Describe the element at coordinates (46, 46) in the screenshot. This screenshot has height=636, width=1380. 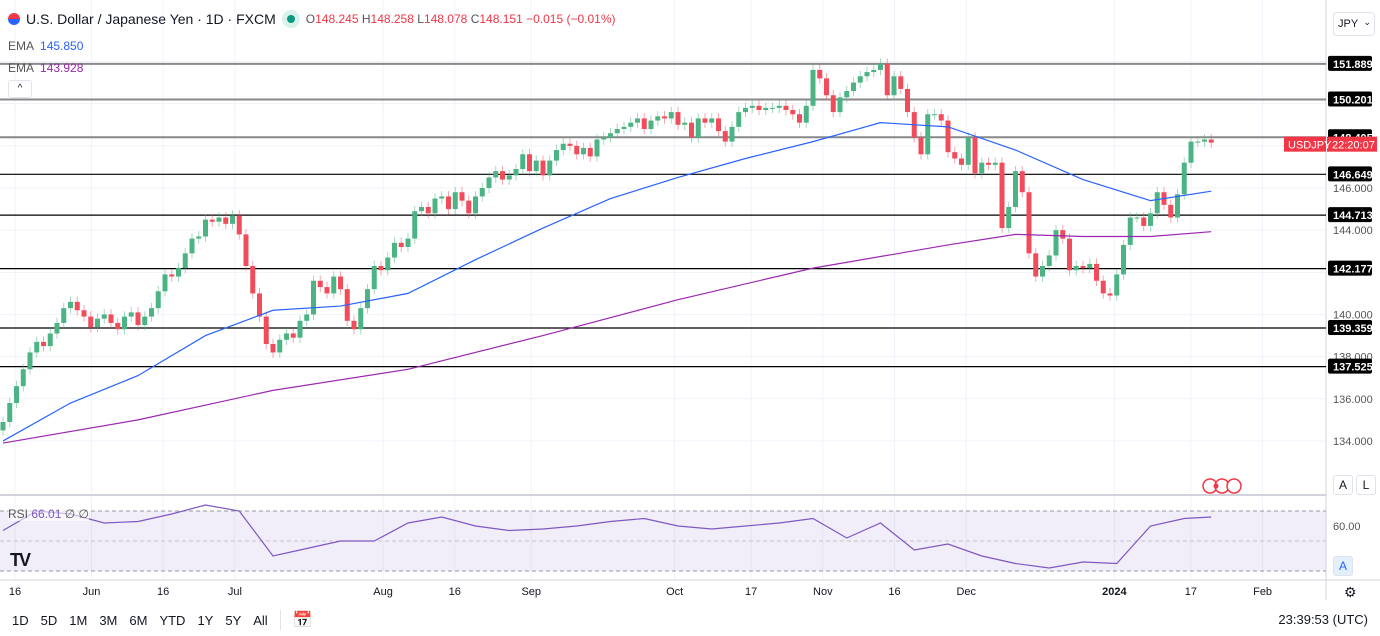
I see `ema-fast-legend: EMA 145.850` at that location.